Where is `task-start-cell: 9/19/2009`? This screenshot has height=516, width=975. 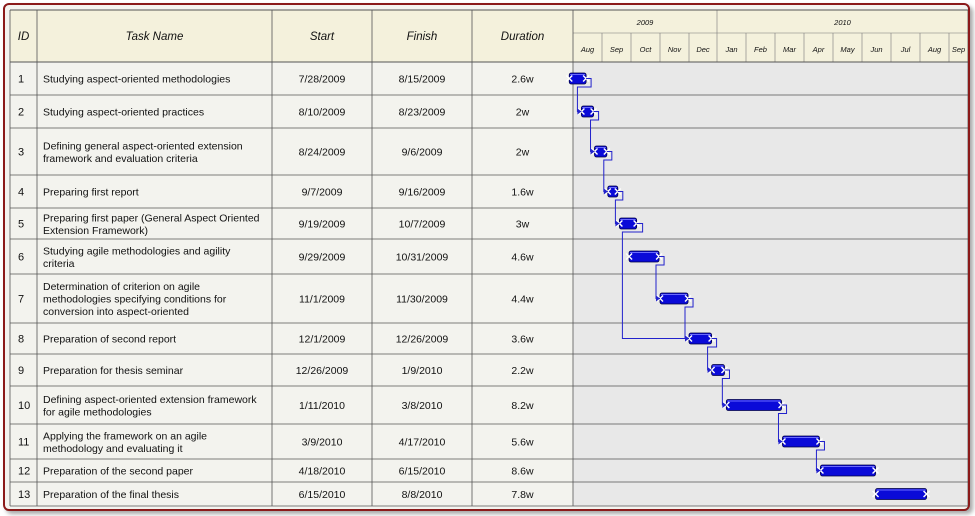
task-start-cell: 9/19/2009 is located at coordinates (322, 225).